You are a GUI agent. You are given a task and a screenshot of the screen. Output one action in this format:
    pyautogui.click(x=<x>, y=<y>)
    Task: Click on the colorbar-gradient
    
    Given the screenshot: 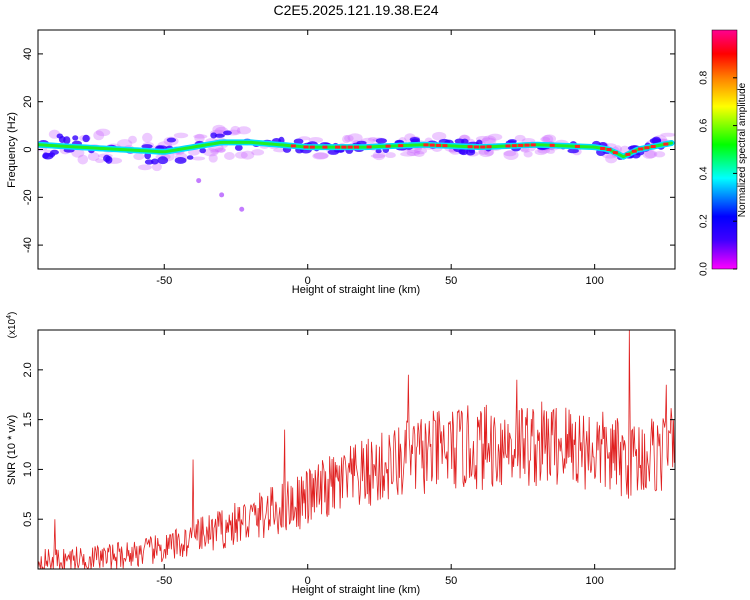 What is the action you would take?
    pyautogui.click(x=724, y=149)
    